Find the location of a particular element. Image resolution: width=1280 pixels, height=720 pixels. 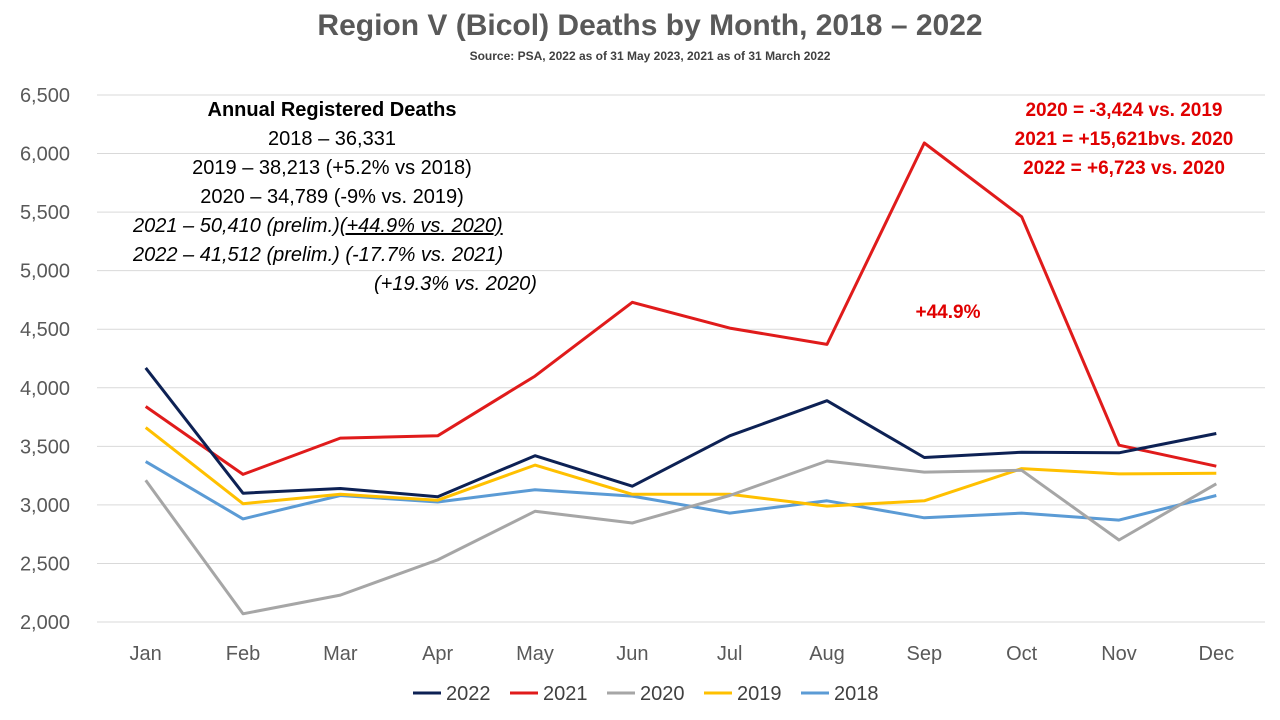

legend: 2022 2021 2020 2019 2018 is located at coordinates (646, 694).